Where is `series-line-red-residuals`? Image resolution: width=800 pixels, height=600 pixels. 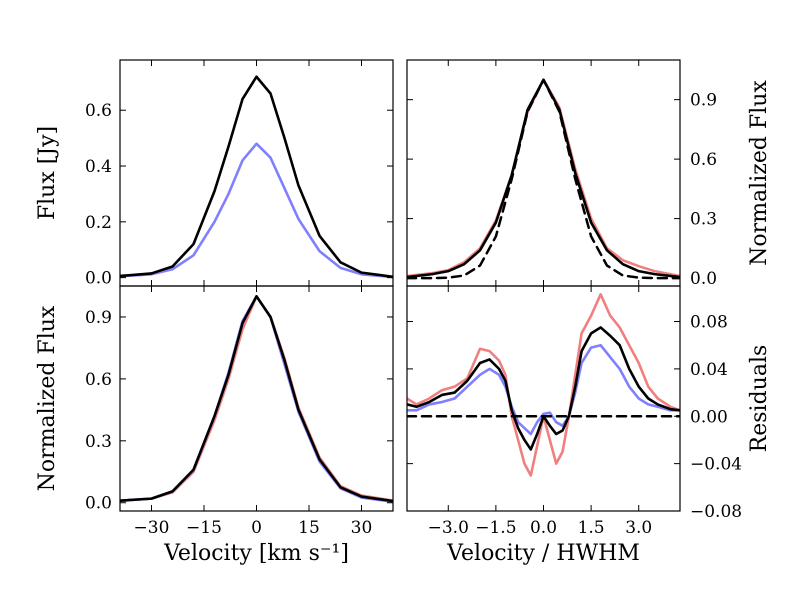 series-line-red-residuals is located at coordinates (543, 384).